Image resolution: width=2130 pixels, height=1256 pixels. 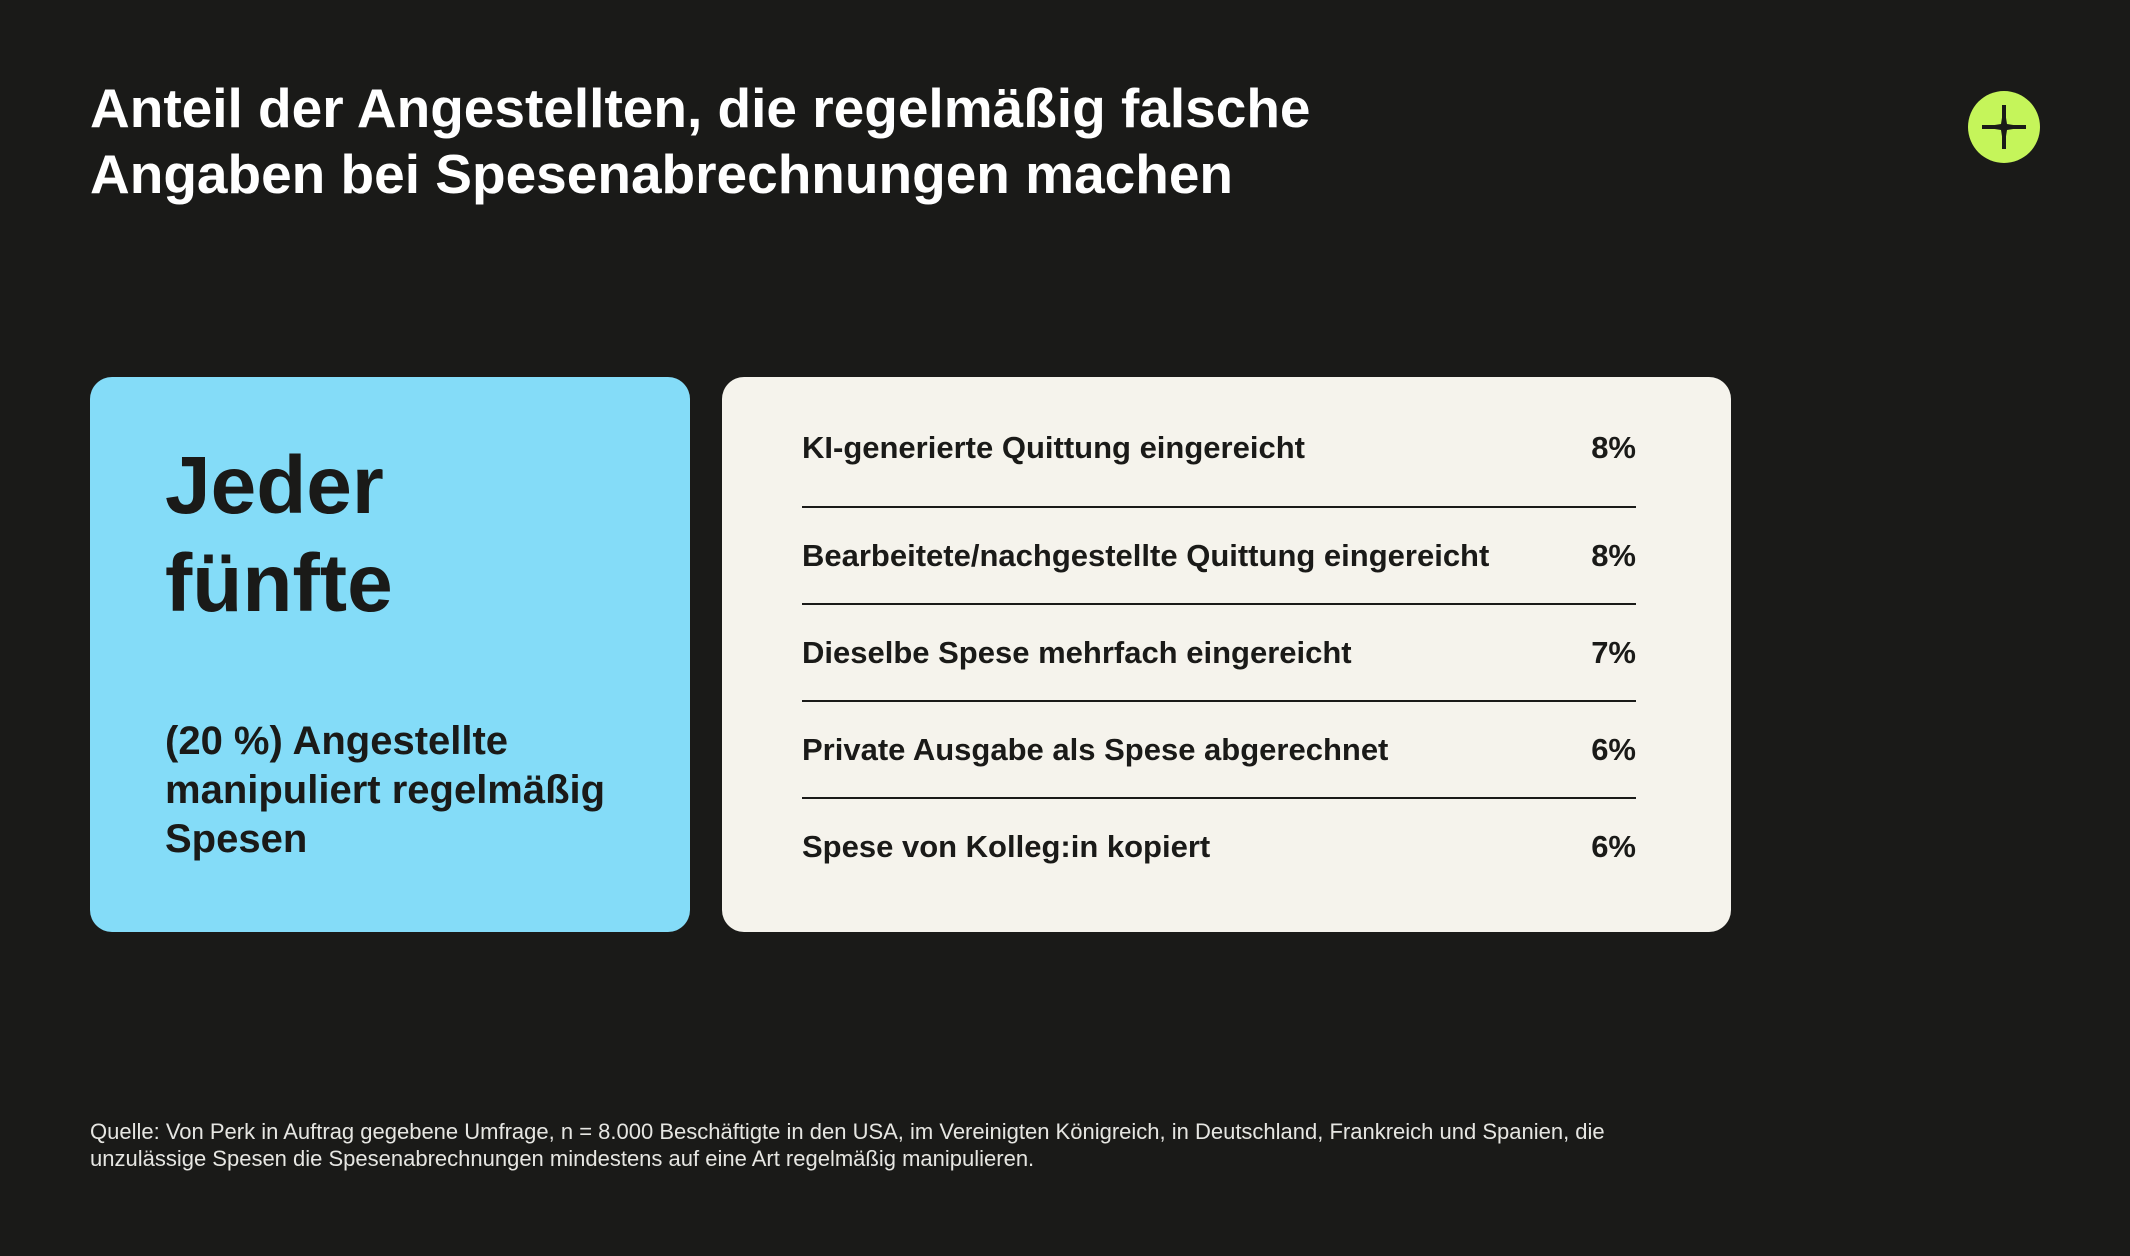 I want to click on stat-row: KI-generierte Quittung eingereicht 8%, so click(x=1219, y=442).